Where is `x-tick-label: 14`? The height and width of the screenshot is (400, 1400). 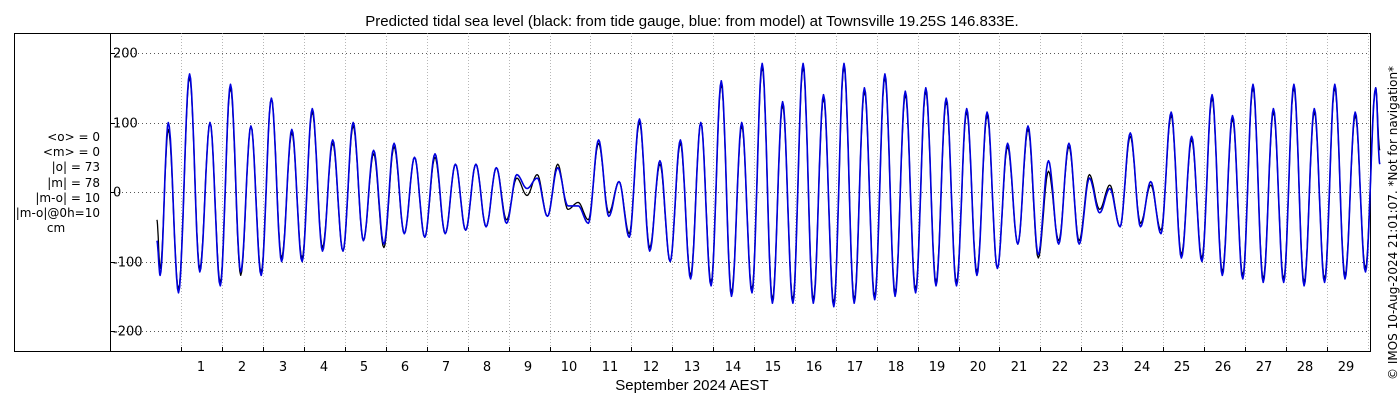
x-tick-label: 14 is located at coordinates (733, 367).